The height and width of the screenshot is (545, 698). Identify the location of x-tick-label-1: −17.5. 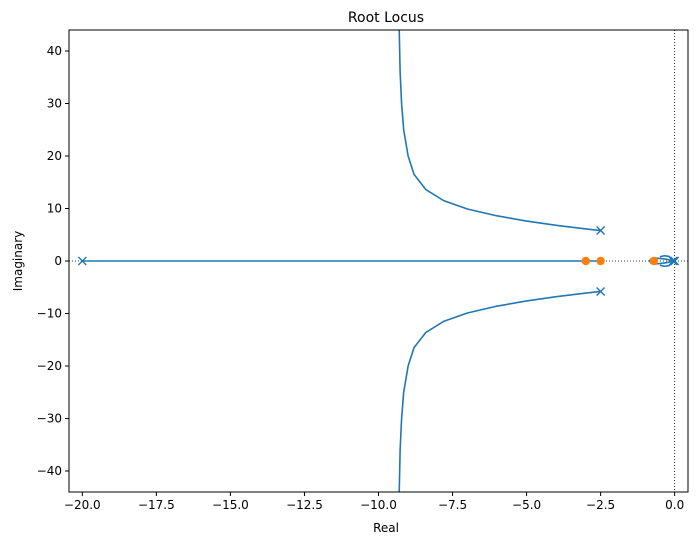
(156, 505).